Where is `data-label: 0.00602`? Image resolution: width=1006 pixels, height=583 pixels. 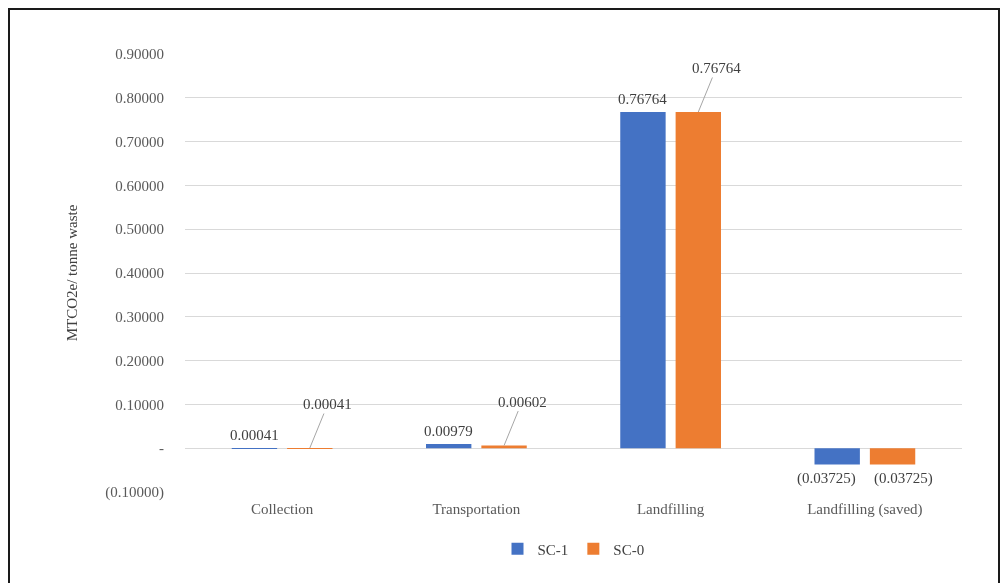
data-label: 0.00602 is located at coordinates (522, 402).